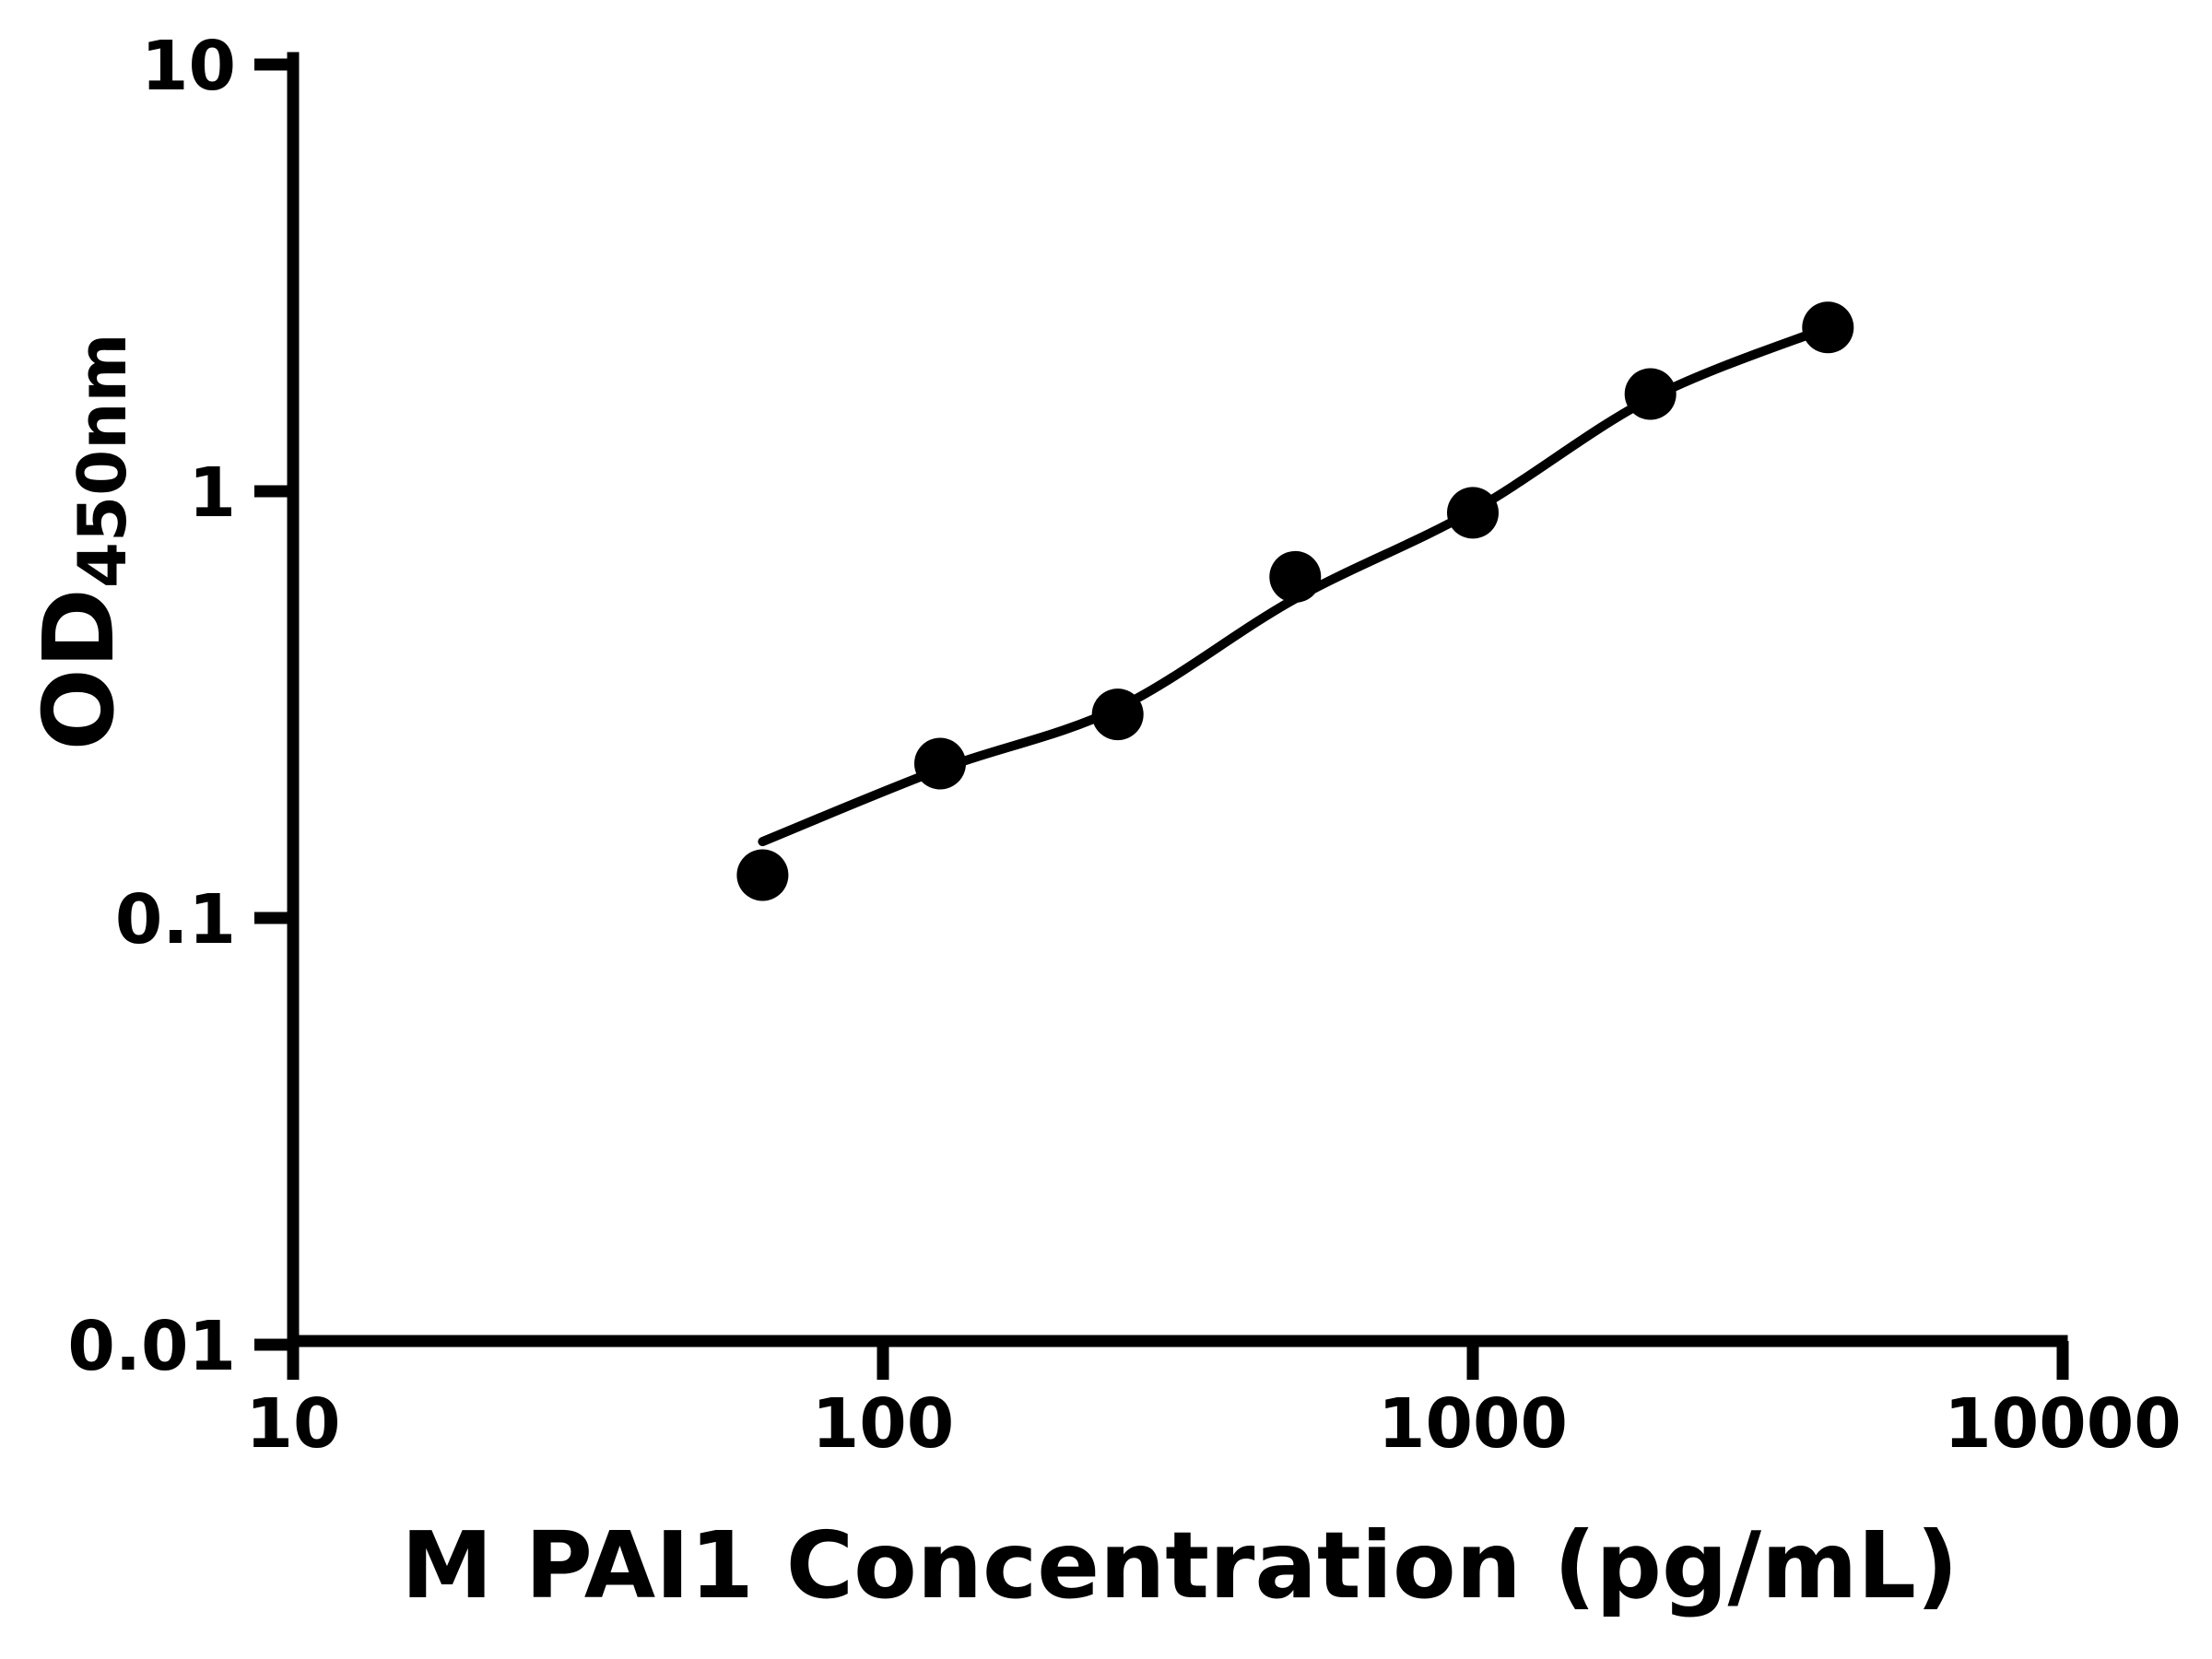 This screenshot has width=2212, height=1659. I want to click on y-tick-label: 0.01, so click(151, 1346).